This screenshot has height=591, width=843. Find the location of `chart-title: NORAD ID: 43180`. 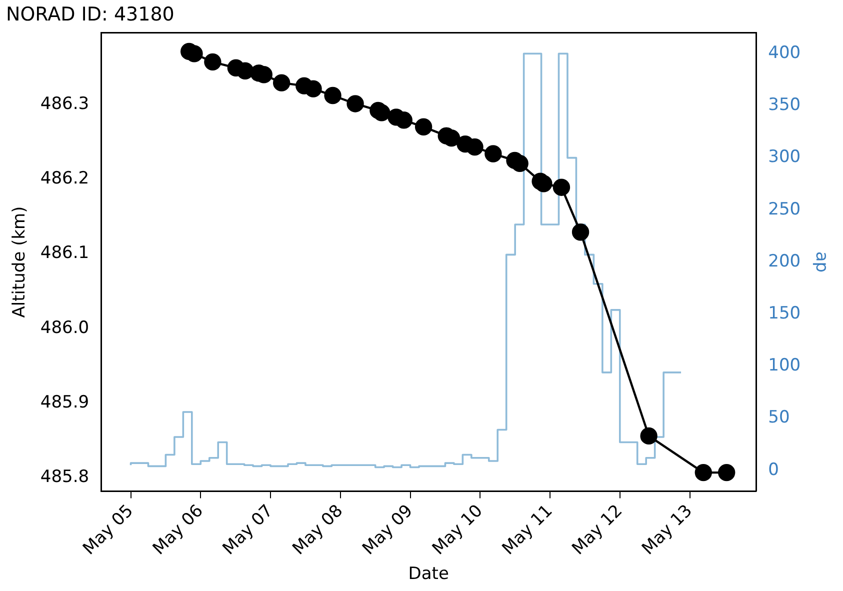

chart-title: NORAD ID: 43180 is located at coordinates (90, 14).